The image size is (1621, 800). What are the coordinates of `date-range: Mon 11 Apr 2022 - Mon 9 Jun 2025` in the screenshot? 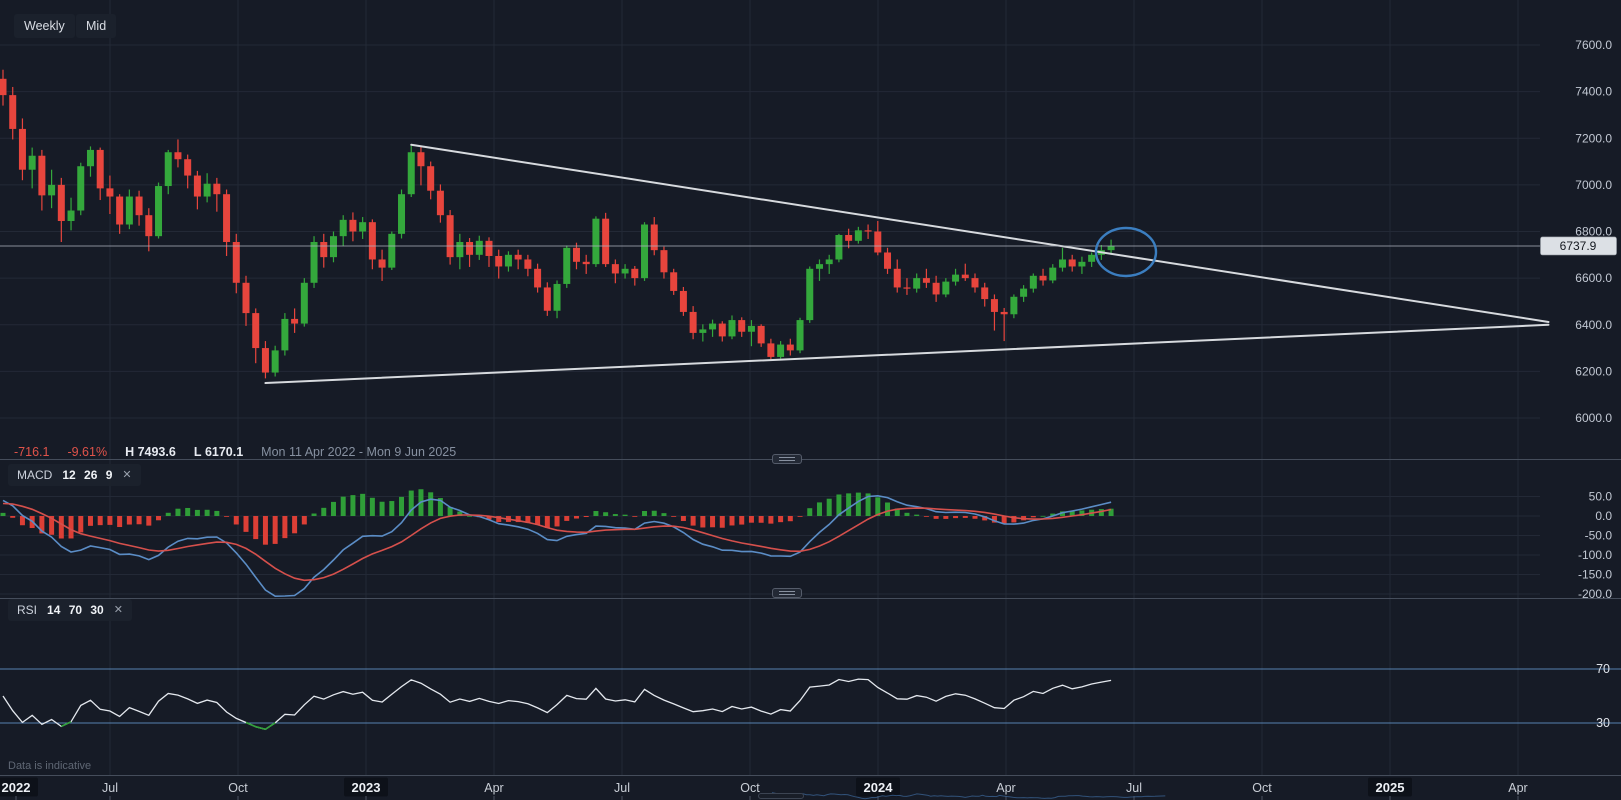 It's located at (359, 452).